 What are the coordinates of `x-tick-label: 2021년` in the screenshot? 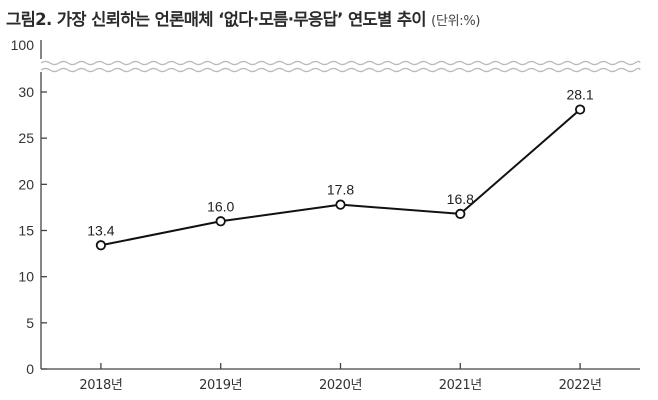 It's located at (460, 385).